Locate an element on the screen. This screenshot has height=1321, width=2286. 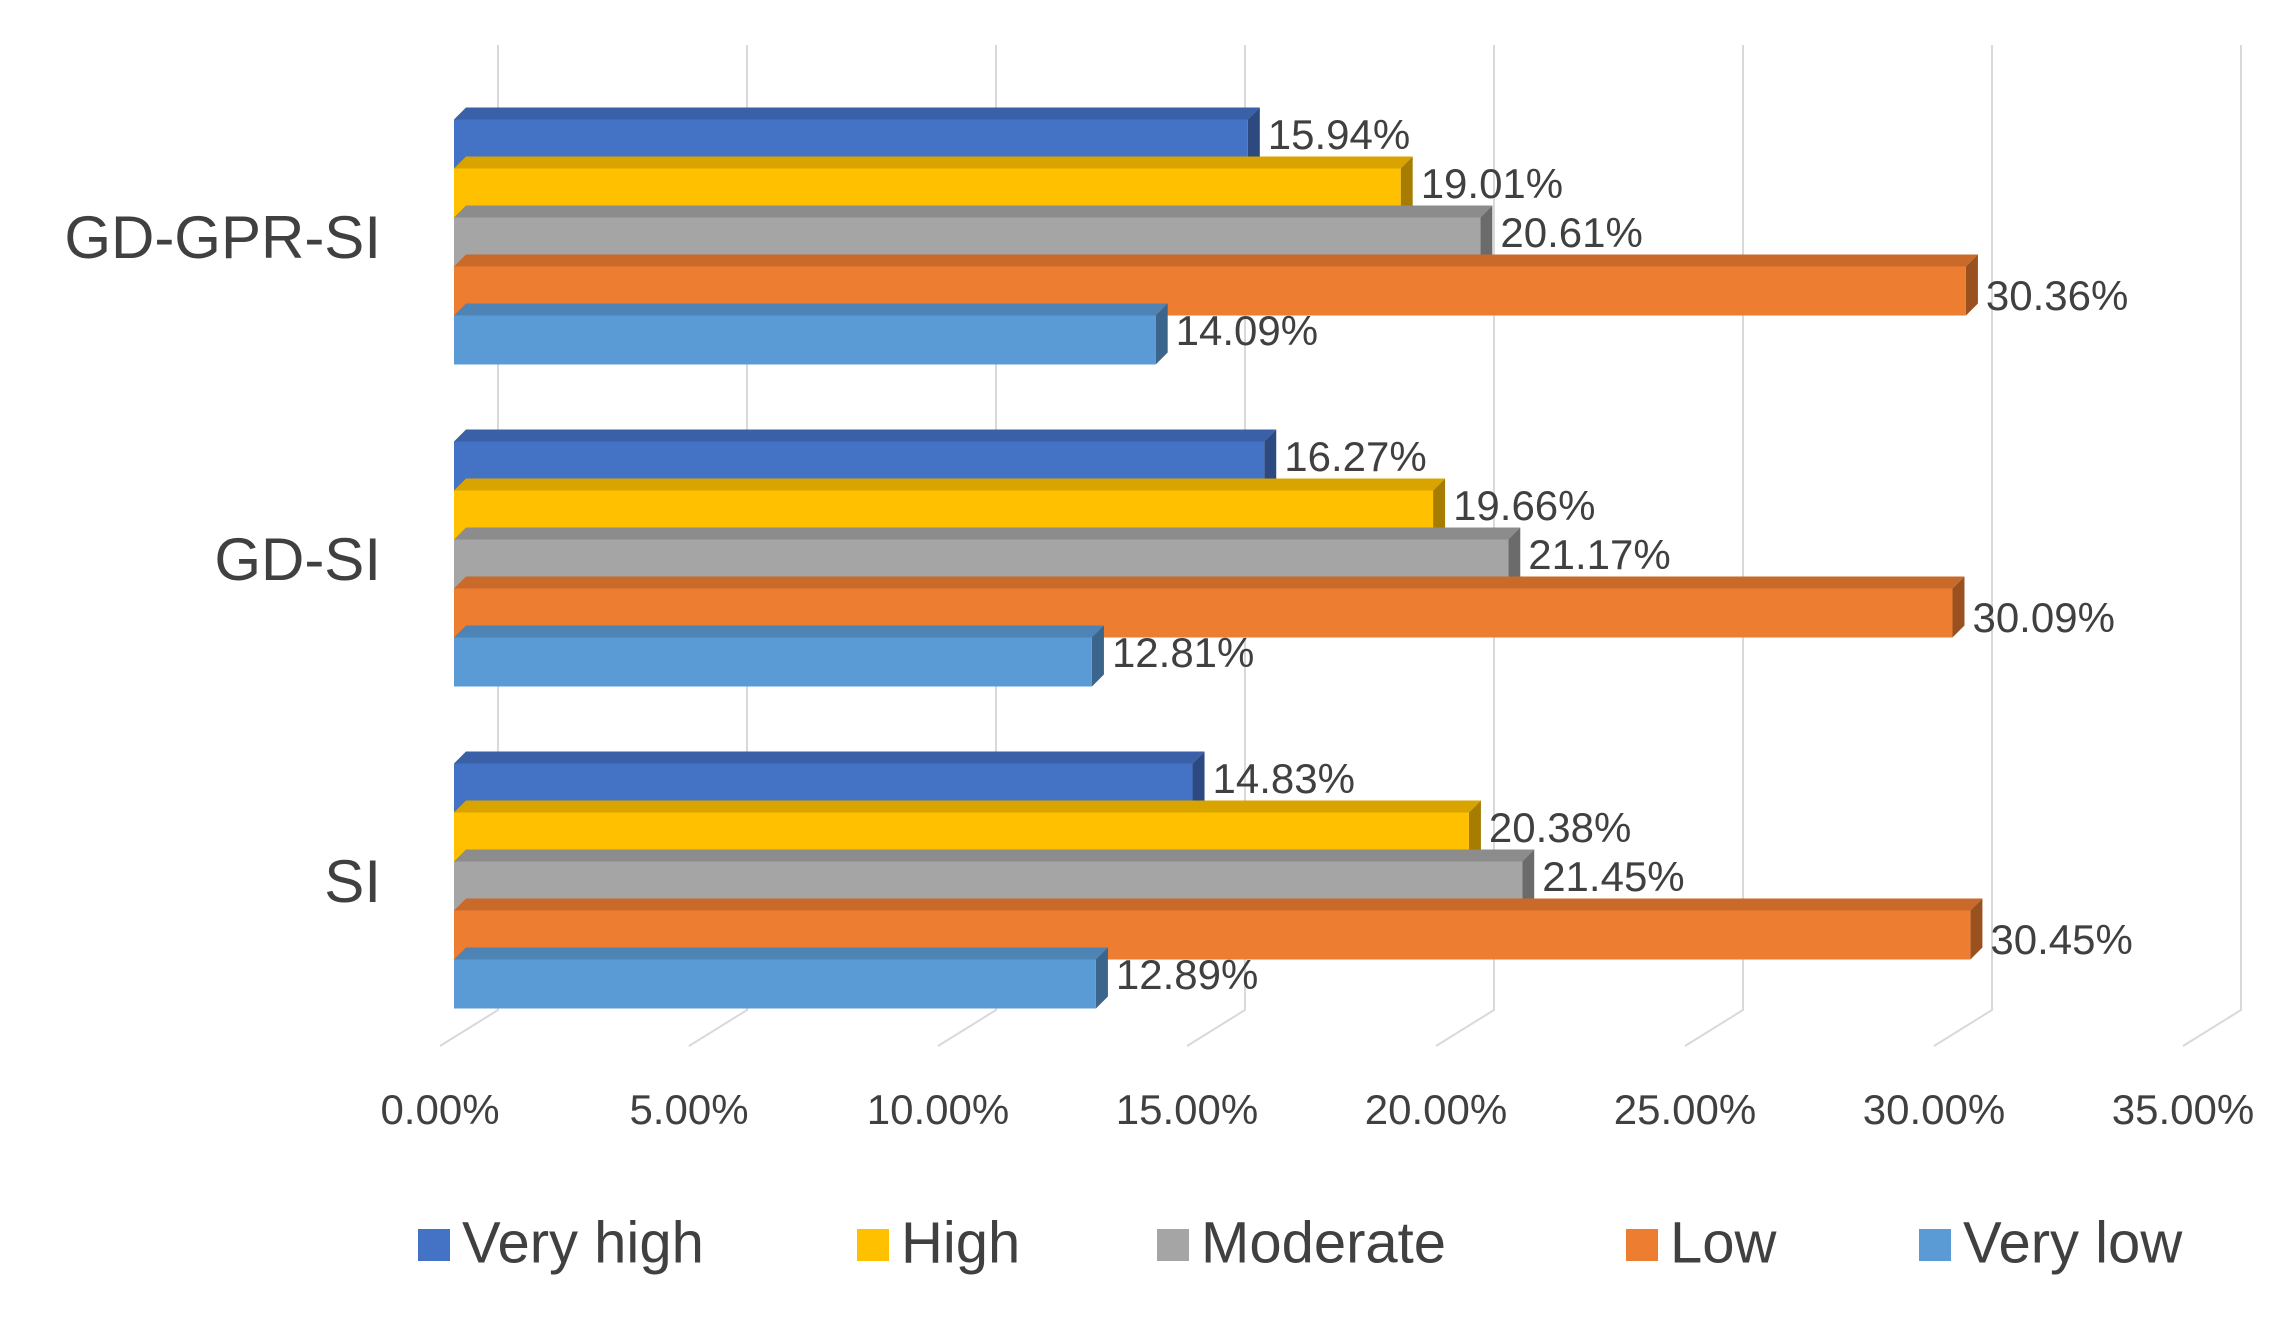
value-label: 12.89% is located at coordinates (1187, 974).